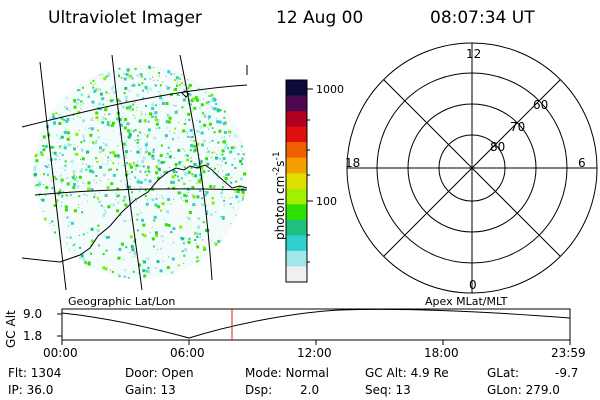 The image size is (600, 400). What do you see at coordinates (482, 18) in the screenshot?
I see `time-label: 08:07:34 UT` at bounding box center [482, 18].